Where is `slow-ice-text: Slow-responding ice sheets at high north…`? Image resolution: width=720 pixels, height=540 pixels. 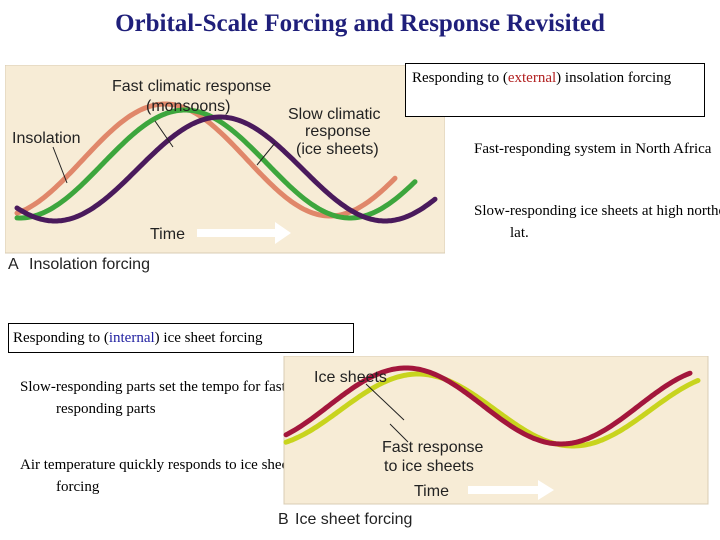
slow-ice-text: Slow-responding ice sheets at high north… is located at coordinates (597, 222).